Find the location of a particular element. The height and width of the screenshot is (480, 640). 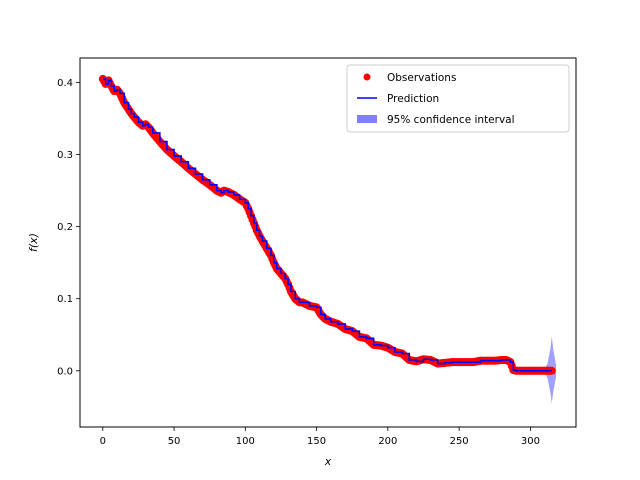

x-tick-label: 250 is located at coordinates (459, 441).